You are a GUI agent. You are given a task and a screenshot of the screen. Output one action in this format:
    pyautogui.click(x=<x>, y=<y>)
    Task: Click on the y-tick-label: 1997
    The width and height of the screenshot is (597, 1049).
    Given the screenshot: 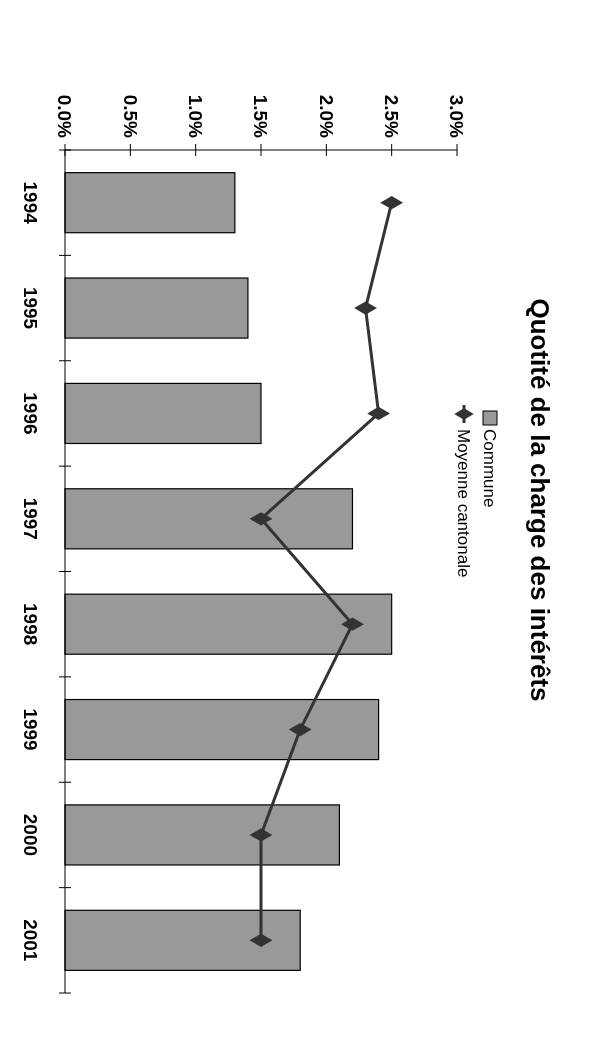 What is the action you would take?
    pyautogui.click(x=31, y=518)
    